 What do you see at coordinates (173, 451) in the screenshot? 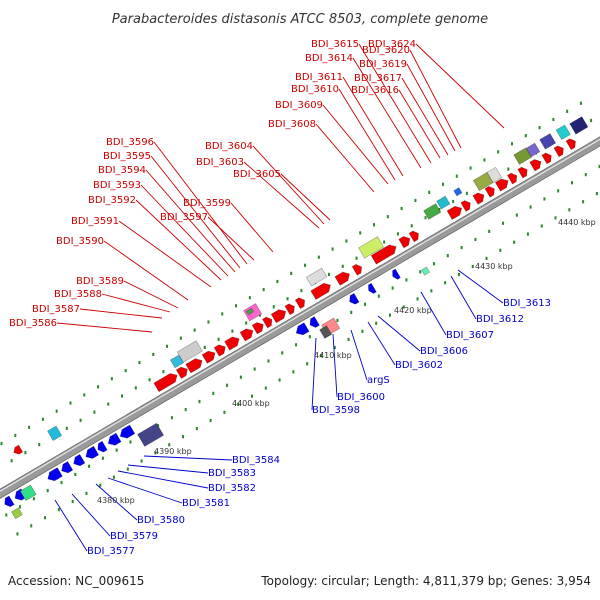
I see `kbp-tick-label: 4390 kbp` at bounding box center [173, 451].